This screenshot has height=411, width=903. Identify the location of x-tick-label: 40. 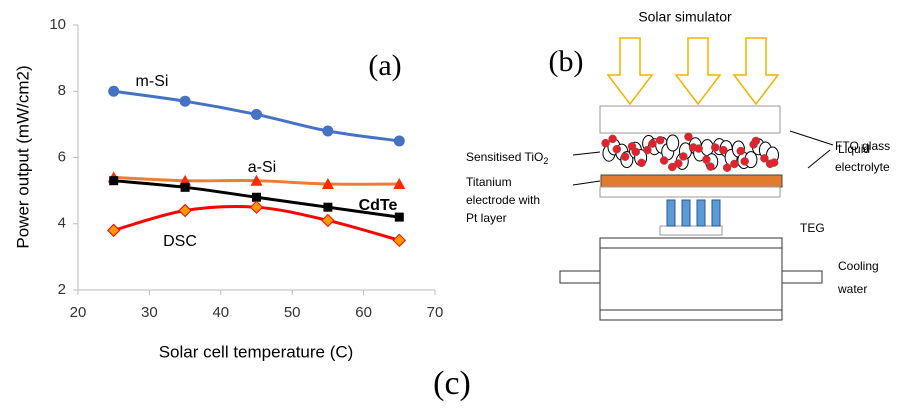
(220, 312).